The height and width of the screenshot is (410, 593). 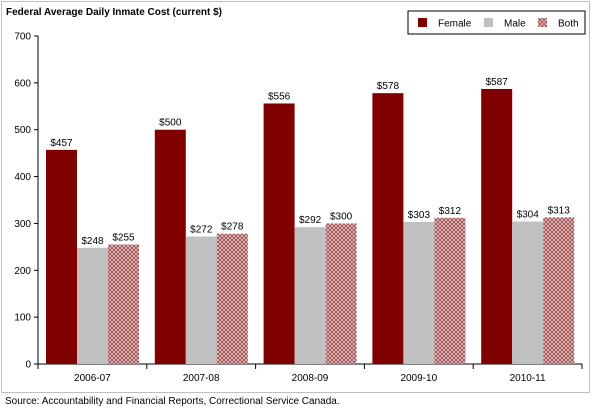 What do you see at coordinates (22, 83) in the screenshot?
I see `y-tick-label: 600` at bounding box center [22, 83].